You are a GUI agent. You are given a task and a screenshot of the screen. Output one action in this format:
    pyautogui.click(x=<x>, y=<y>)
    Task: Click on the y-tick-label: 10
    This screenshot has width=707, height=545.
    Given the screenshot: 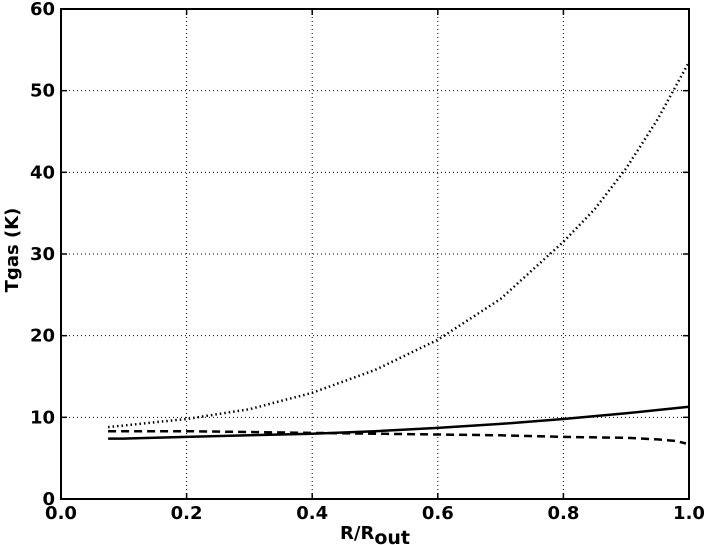 What is the action you would take?
    pyautogui.click(x=42, y=417)
    